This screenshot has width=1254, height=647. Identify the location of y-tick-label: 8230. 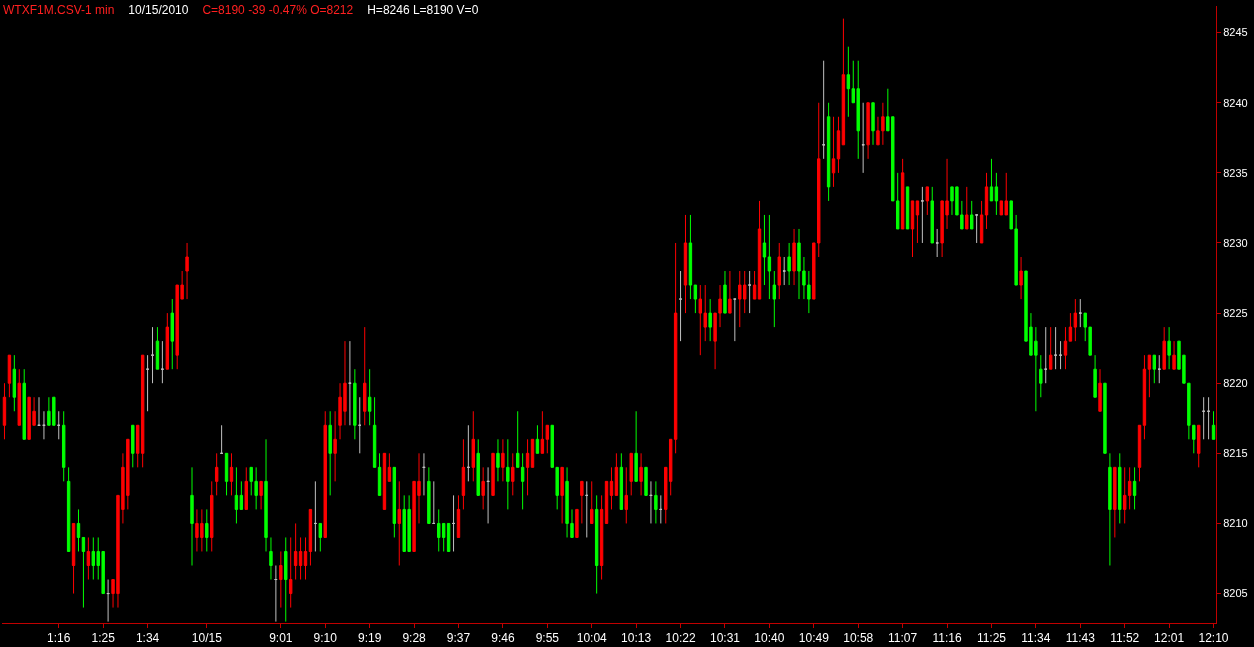
(1235, 242).